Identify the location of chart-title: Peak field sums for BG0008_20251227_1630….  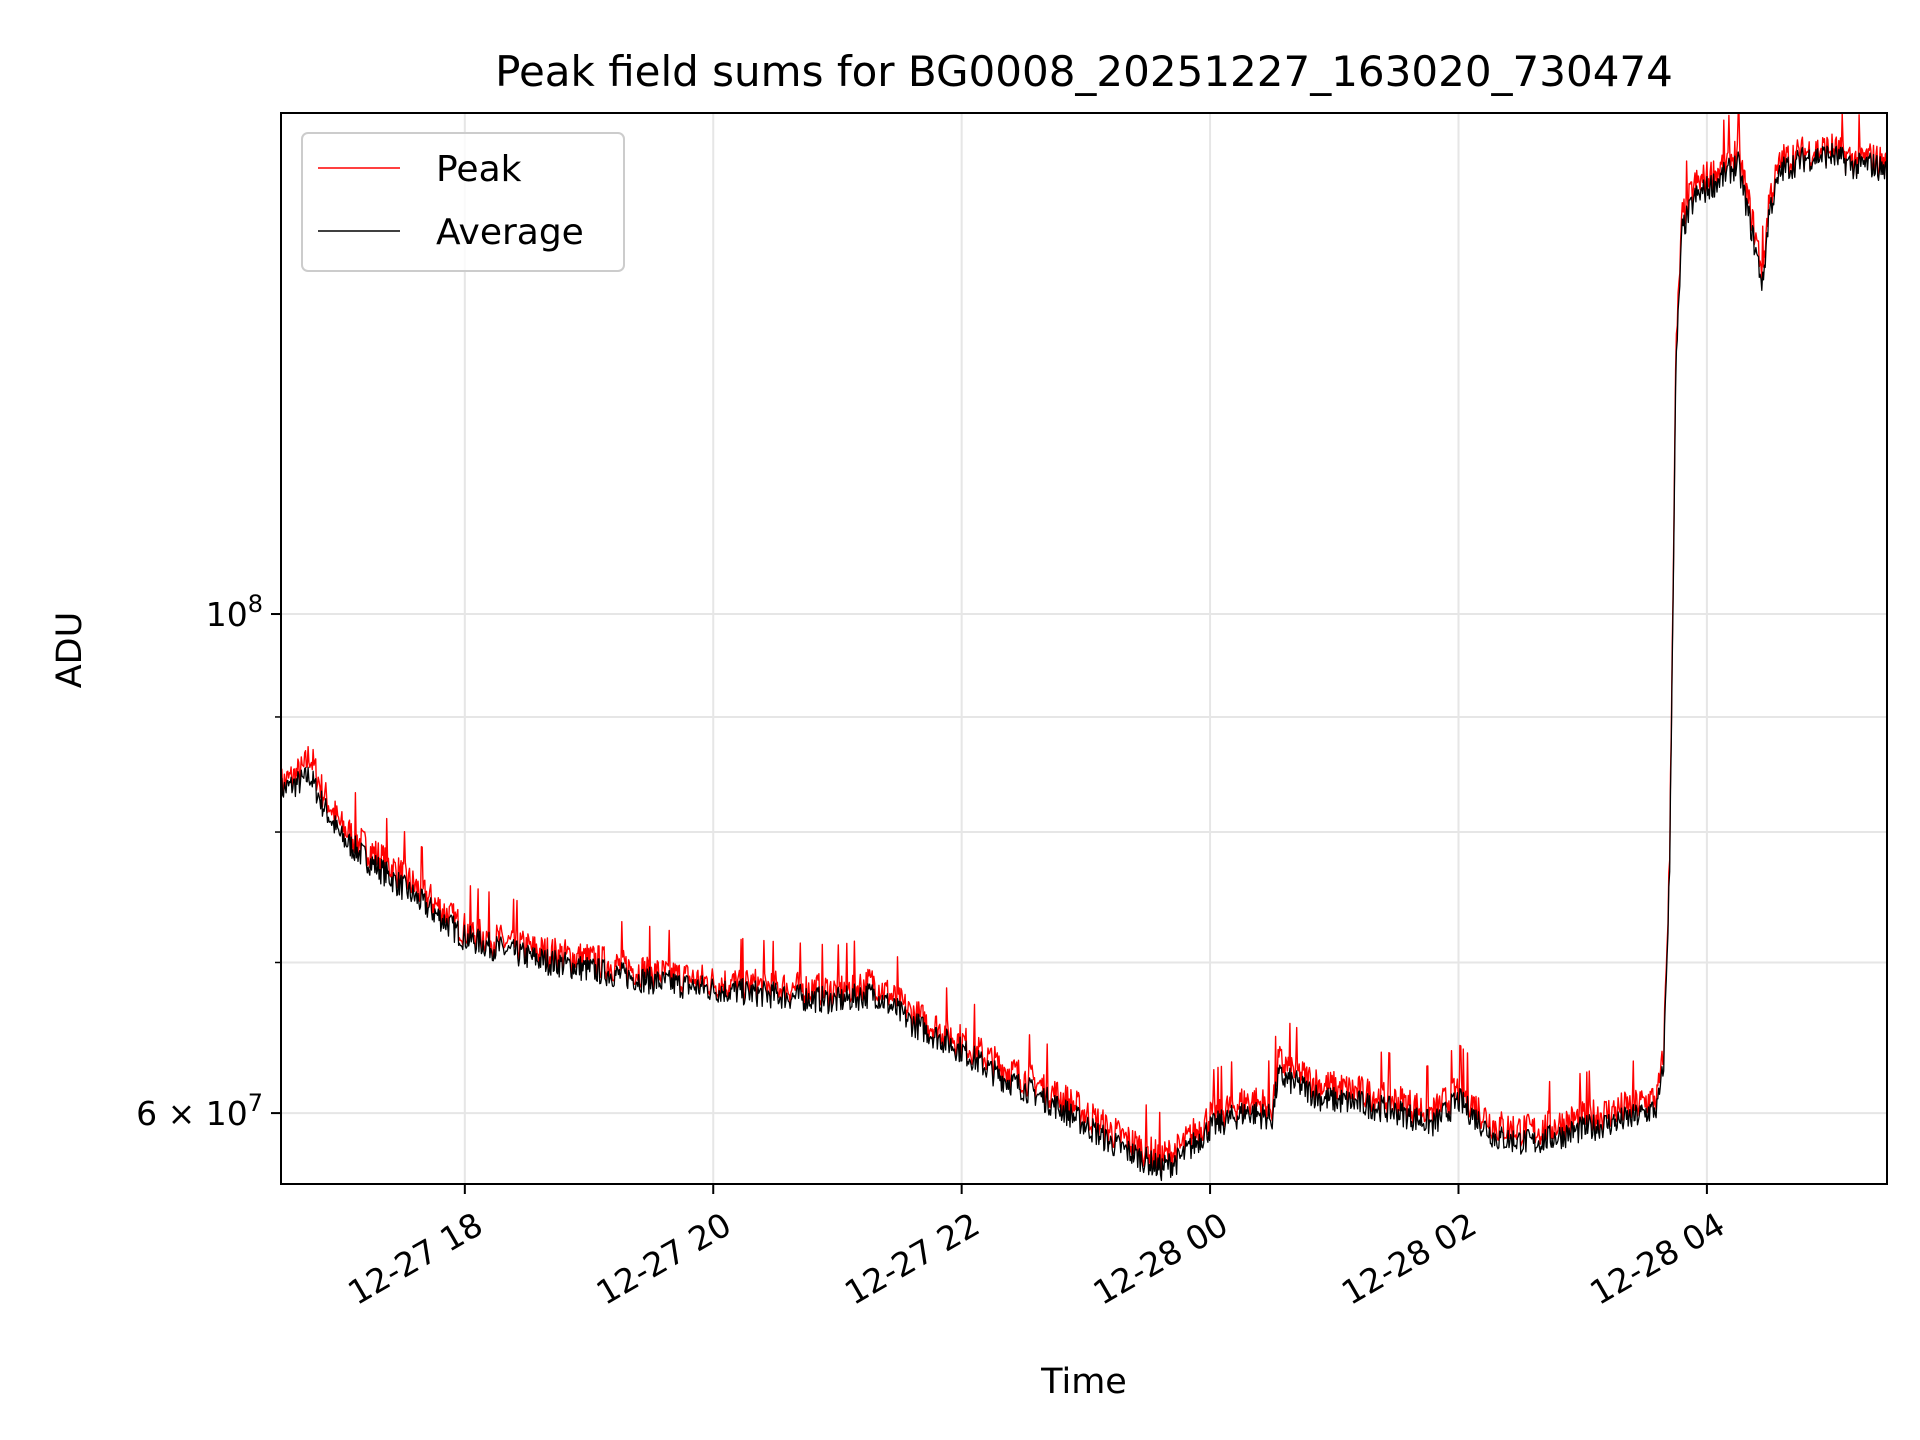
(1084, 71).